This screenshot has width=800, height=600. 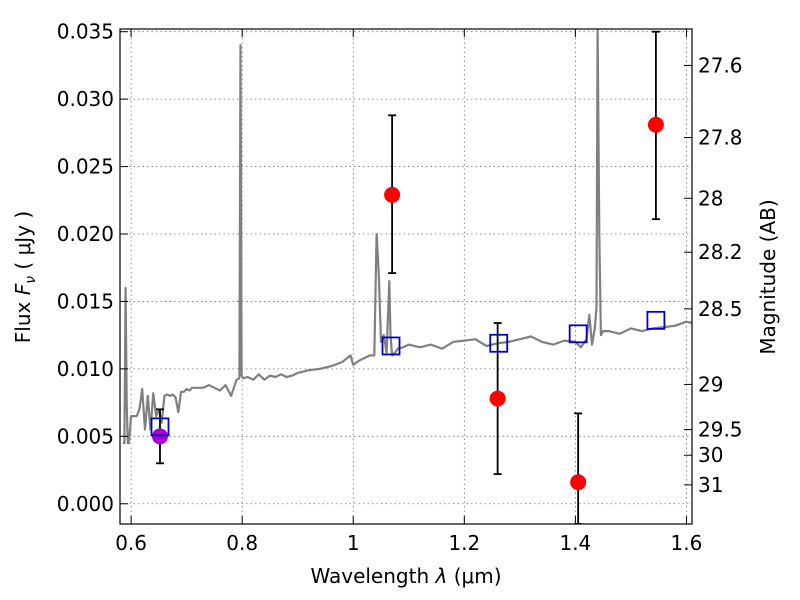 What do you see at coordinates (441, 576) in the screenshot?
I see `x-axis-label-symbol: λ` at bounding box center [441, 576].